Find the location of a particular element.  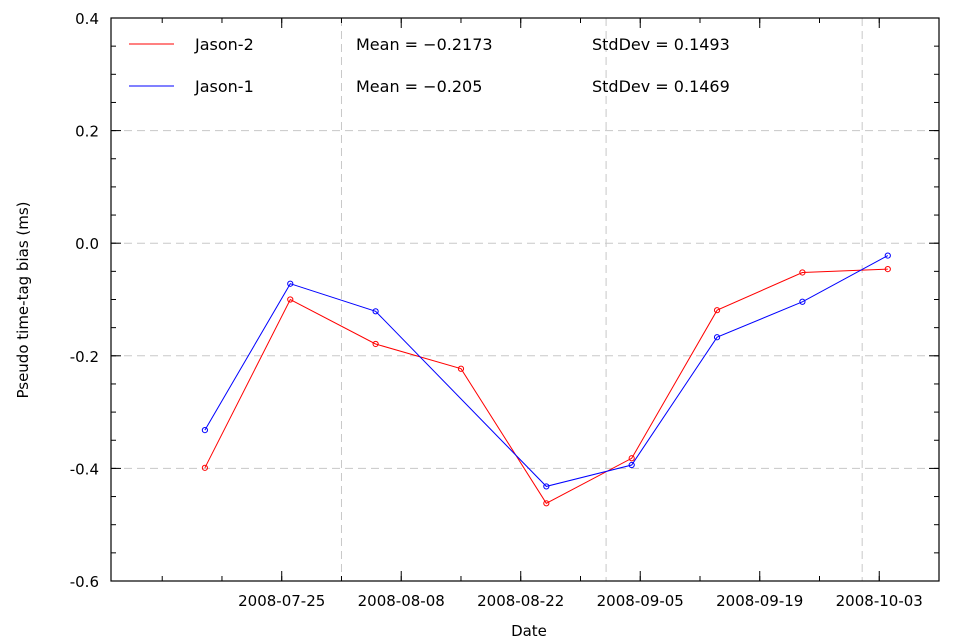

legend-mean-jason-1: Mean = −0.205 is located at coordinates (419, 86).